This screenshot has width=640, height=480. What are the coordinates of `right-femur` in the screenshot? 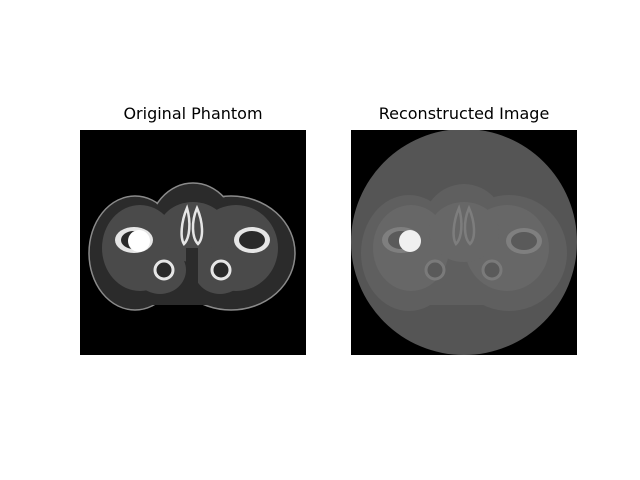 It's located at (252, 240).